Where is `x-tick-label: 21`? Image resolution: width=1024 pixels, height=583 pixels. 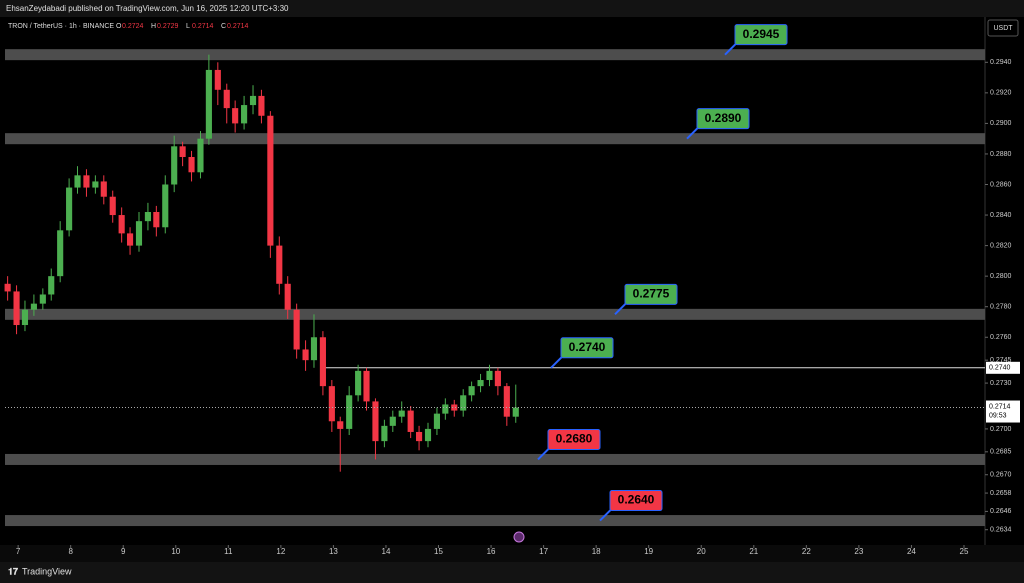 x-tick-label: 21 is located at coordinates (753, 551).